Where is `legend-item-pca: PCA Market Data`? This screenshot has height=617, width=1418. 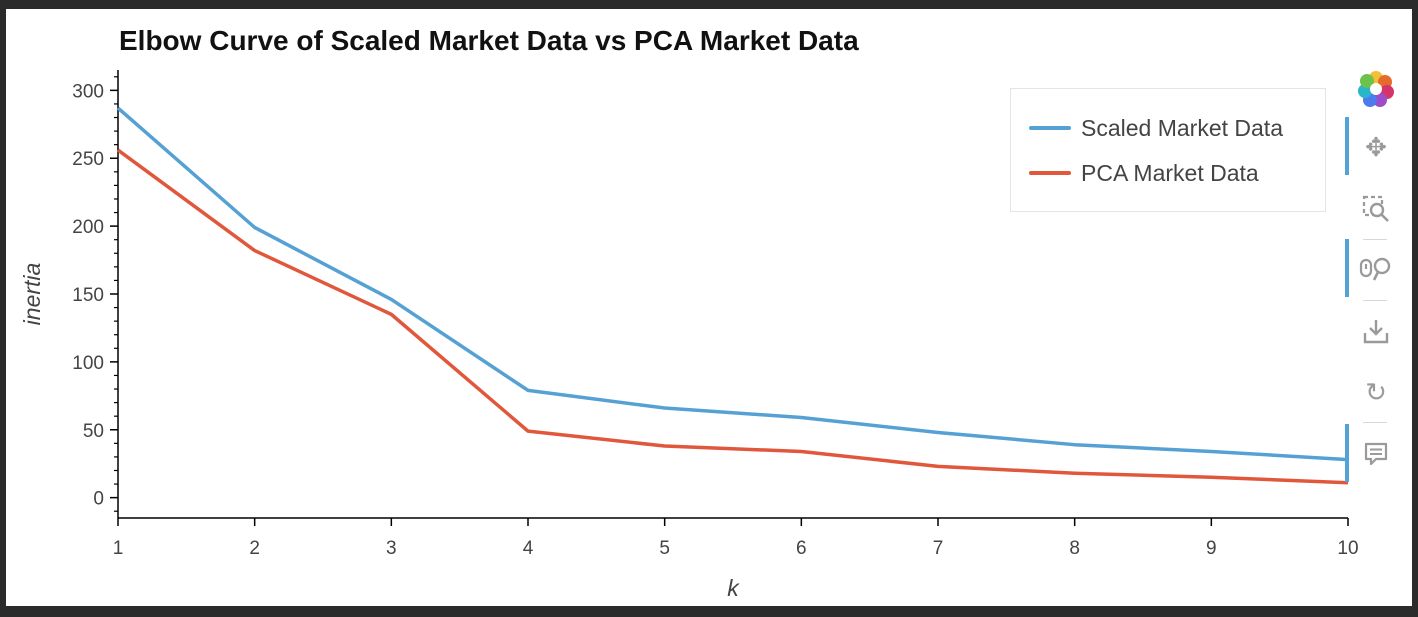
legend-item-pca: PCA Market Data is located at coordinates (1144, 173).